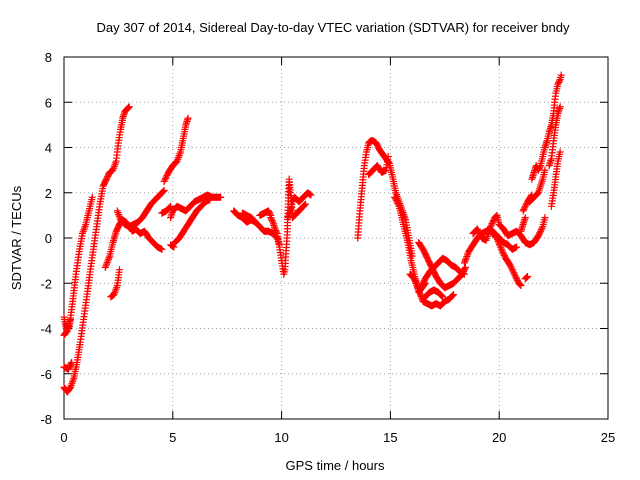 This screenshot has height=480, width=640. I want to click on y-tick-label: -8, so click(46, 419).